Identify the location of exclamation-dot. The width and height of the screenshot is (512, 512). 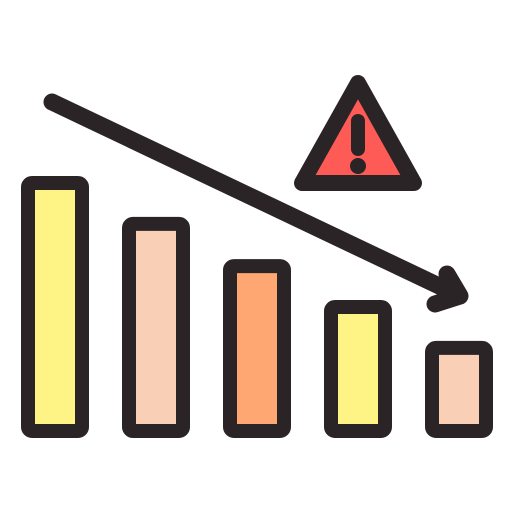
(358, 166).